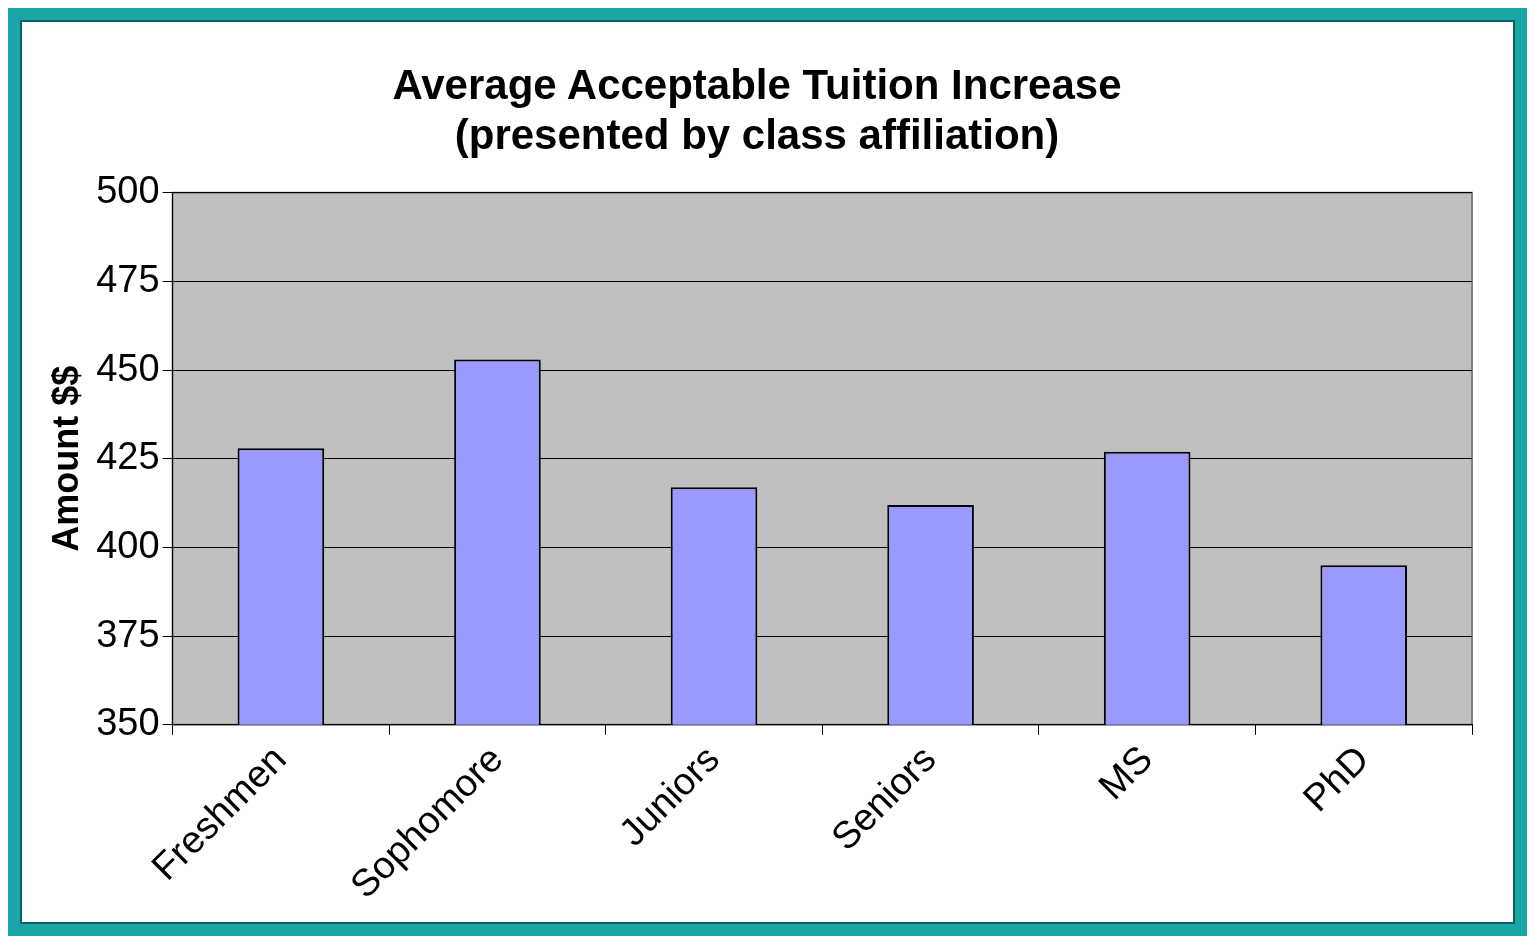 The width and height of the screenshot is (1535, 945). Describe the element at coordinates (128, 722) in the screenshot. I see `y-tick-label: 350` at that location.